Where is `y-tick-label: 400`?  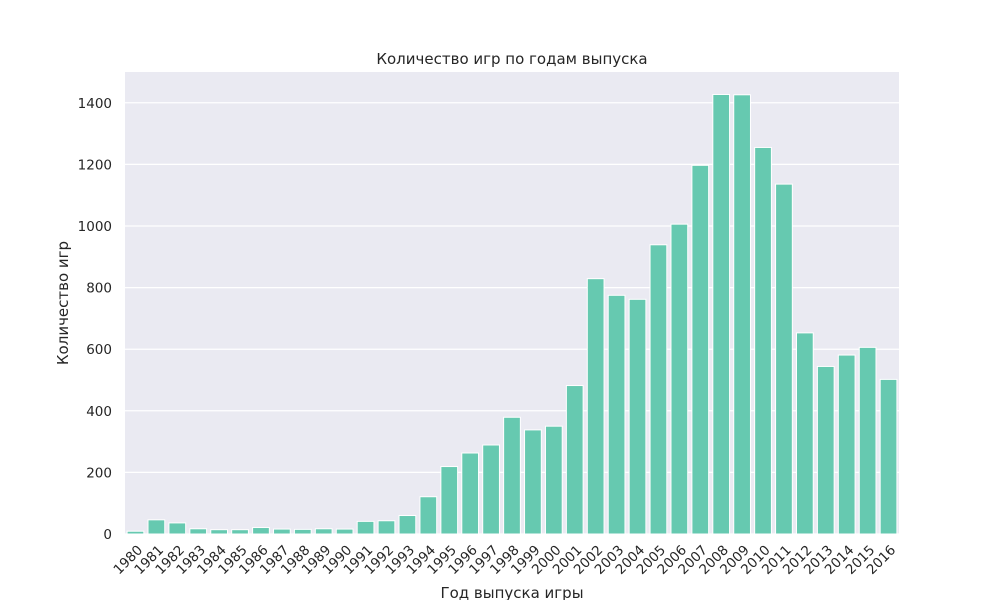
y-tick-label: 400 is located at coordinates (99, 412).